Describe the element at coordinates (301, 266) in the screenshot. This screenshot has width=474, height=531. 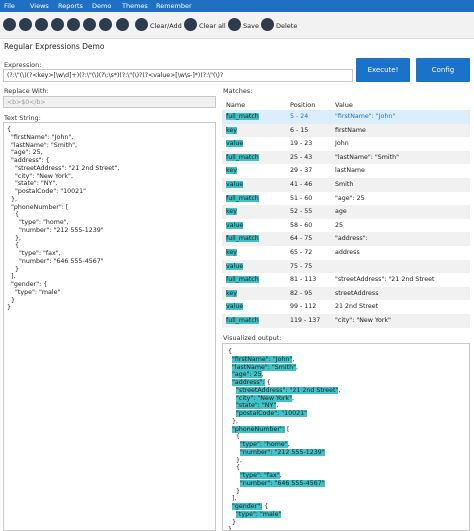
I see `match-cell: 75 - 75` at that location.